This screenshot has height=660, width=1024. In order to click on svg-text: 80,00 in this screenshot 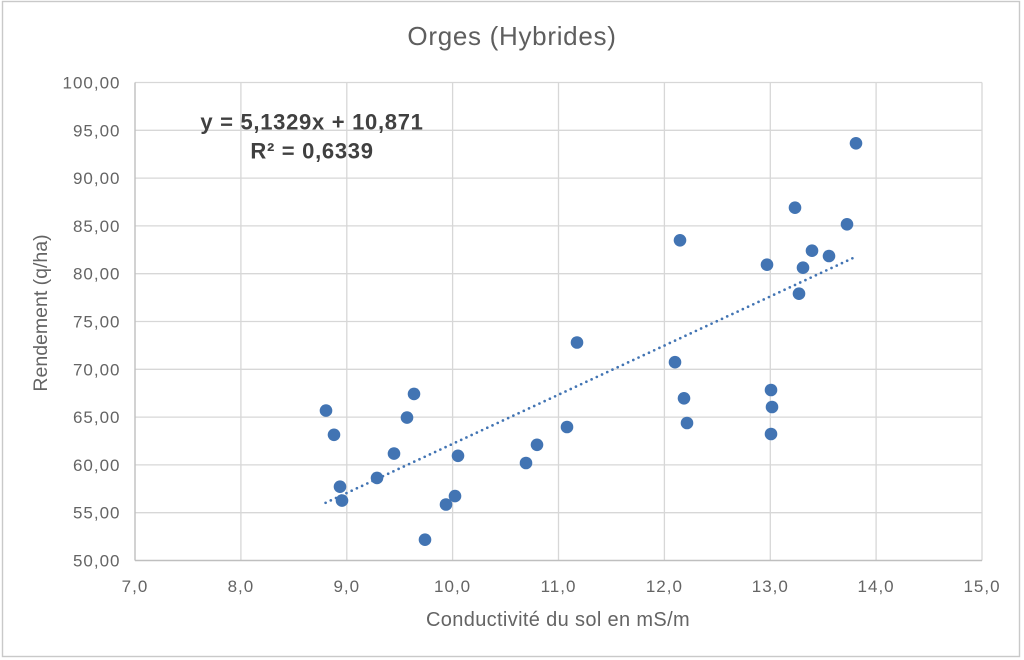, I will do `click(97, 274)`.